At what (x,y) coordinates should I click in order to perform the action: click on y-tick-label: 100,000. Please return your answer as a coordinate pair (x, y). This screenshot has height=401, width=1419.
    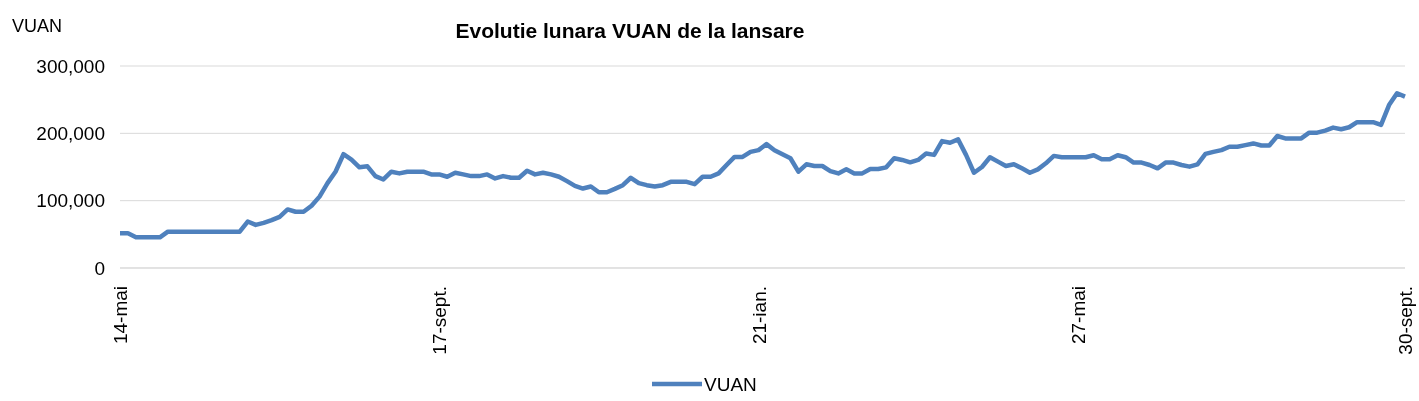
    Looking at the image, I should click on (70, 201).